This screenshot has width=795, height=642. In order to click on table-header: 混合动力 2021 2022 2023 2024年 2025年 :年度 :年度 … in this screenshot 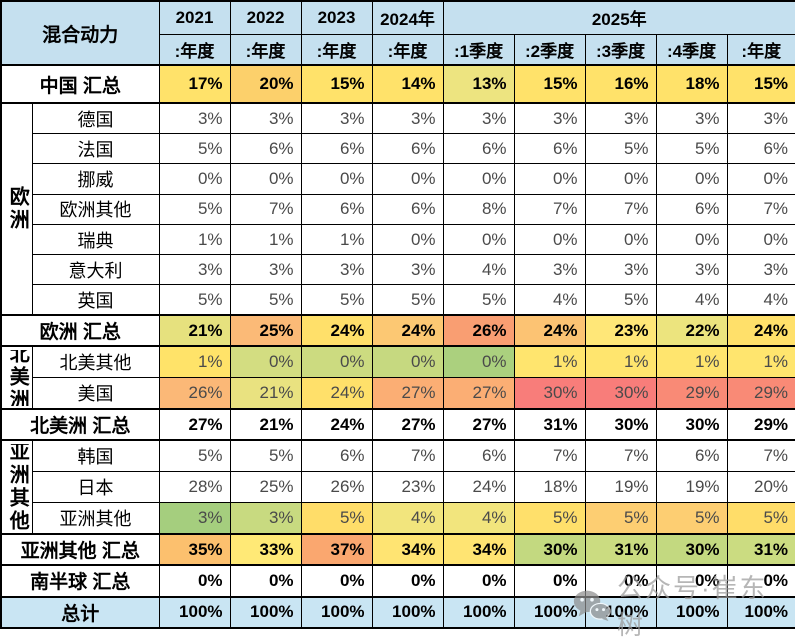, I will do `click(397, 33)`.